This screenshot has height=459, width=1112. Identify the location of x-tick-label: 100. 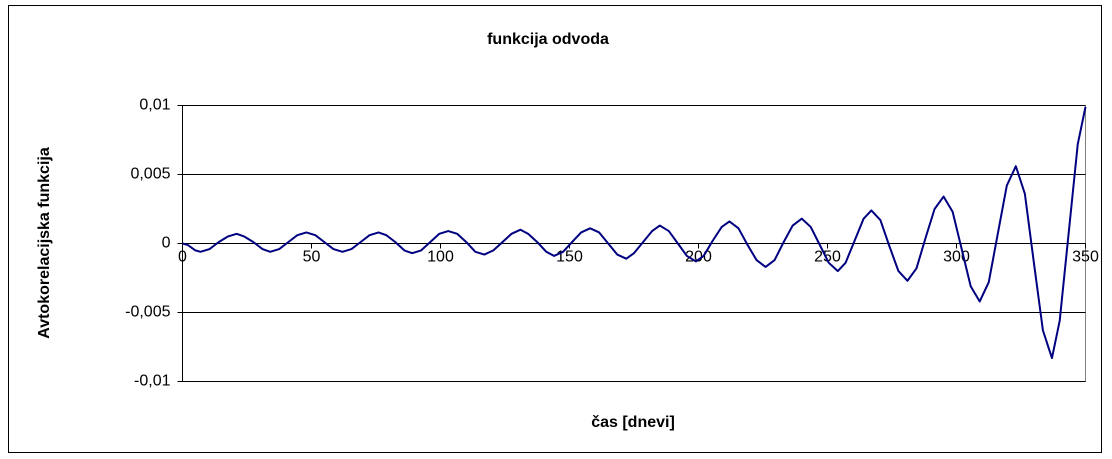
(440, 257).